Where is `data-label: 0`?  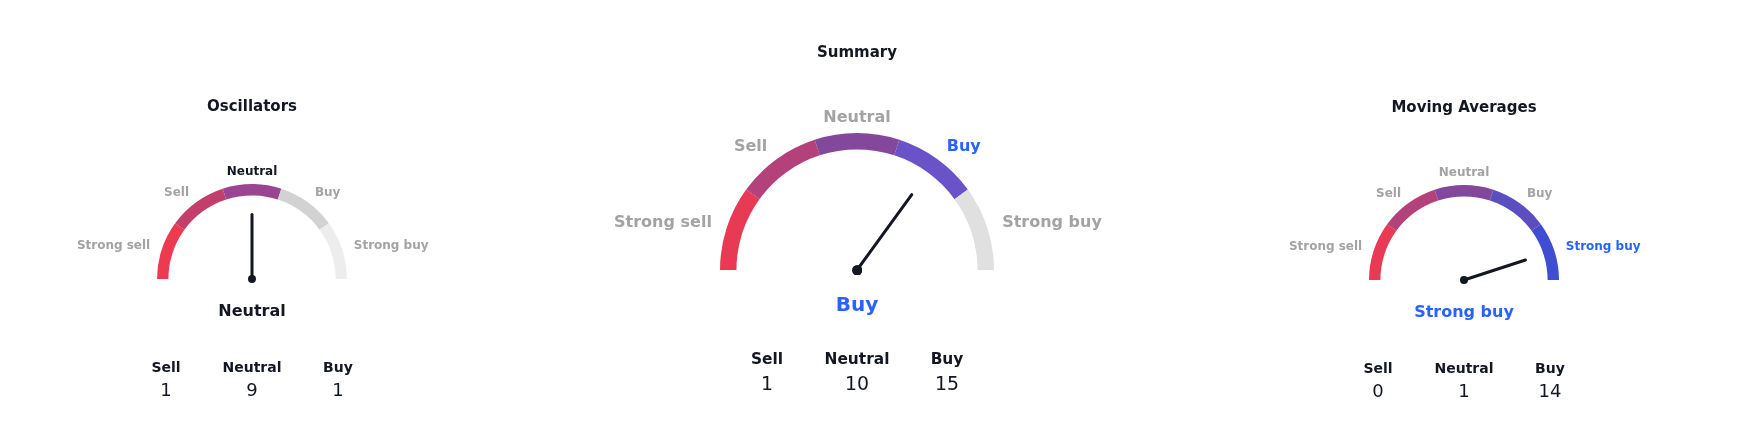
data-label: 0 is located at coordinates (1378, 390).